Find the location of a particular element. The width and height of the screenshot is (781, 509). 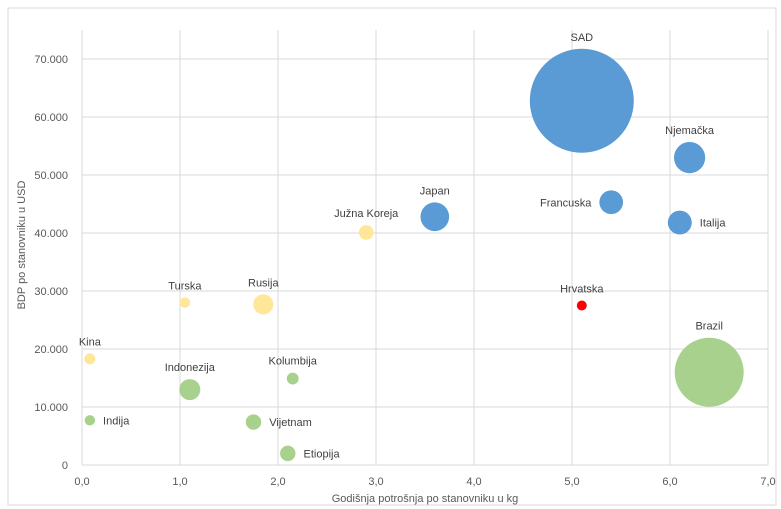

bubble-japan is located at coordinates (435, 217).